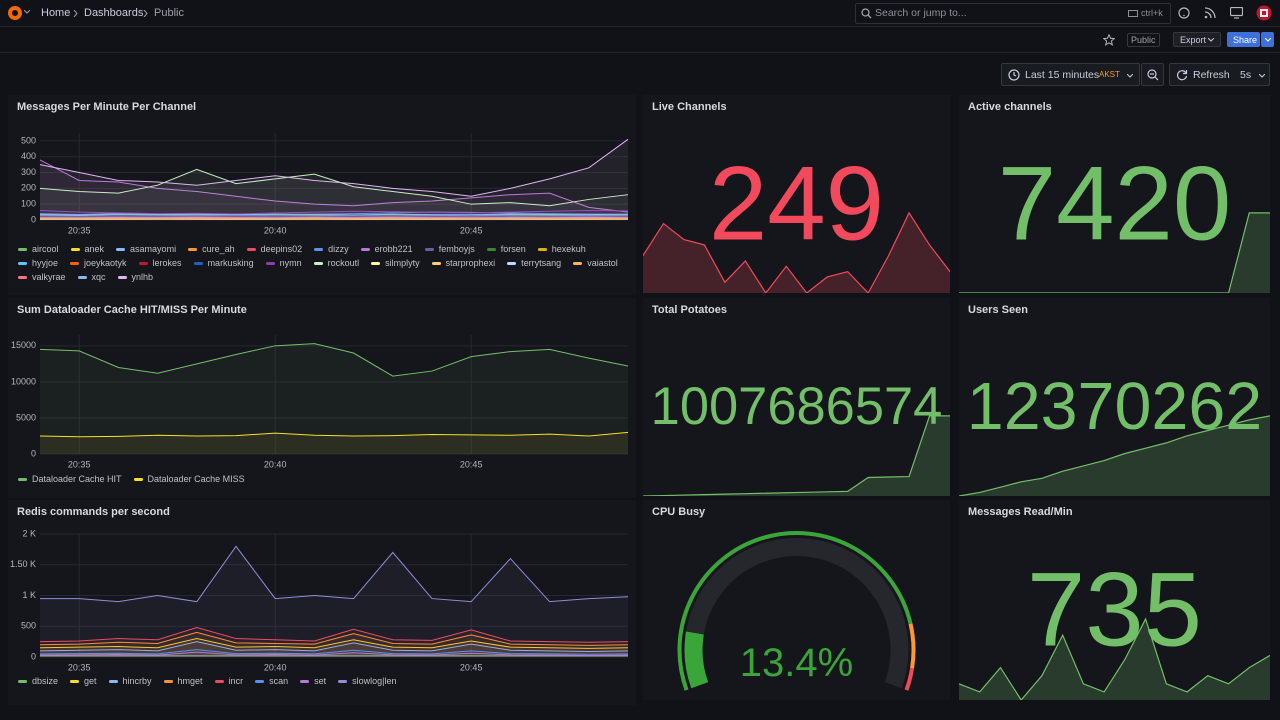  I want to click on legend-item: erobb221, so click(386, 249).